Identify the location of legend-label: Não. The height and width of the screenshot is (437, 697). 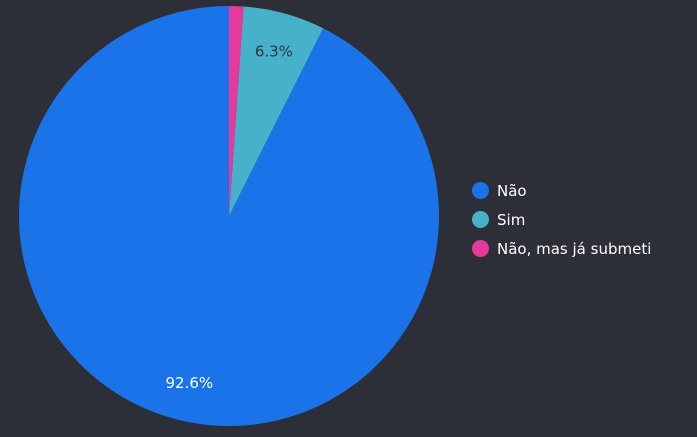
(512, 190).